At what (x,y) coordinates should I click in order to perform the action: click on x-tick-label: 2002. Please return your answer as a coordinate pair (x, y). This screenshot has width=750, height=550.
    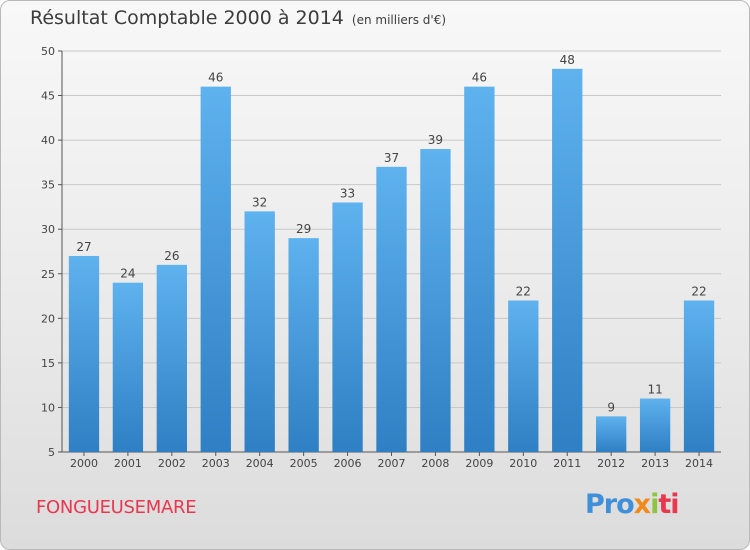
    Looking at the image, I should click on (172, 463).